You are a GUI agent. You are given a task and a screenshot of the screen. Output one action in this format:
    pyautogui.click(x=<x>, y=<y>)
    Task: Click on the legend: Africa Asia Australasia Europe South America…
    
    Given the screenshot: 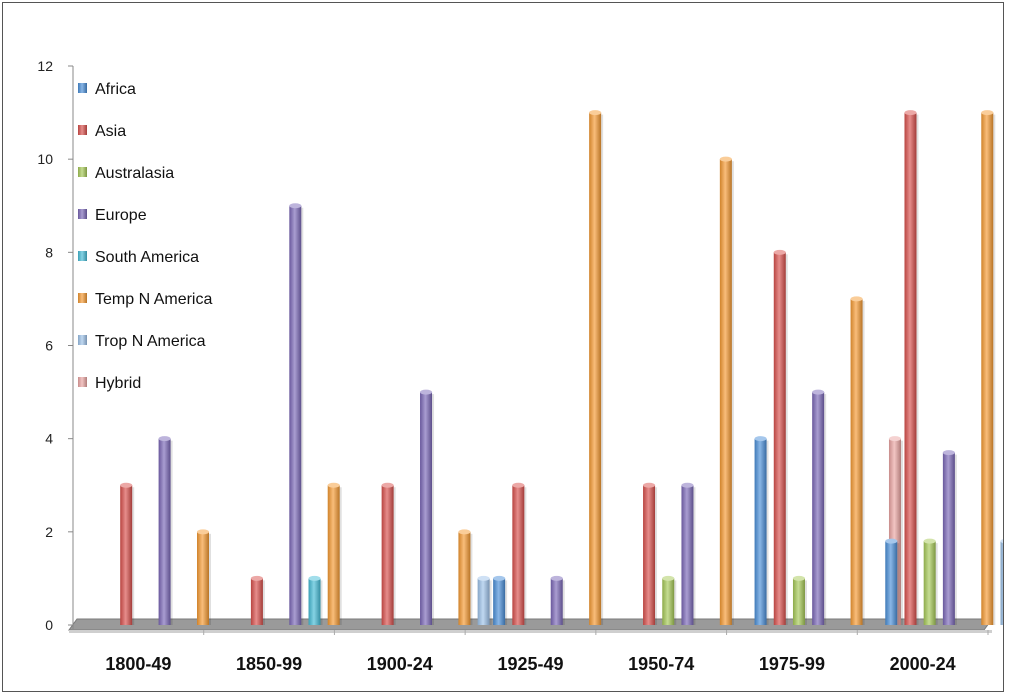 What is the action you would take?
    pyautogui.click(x=145, y=236)
    